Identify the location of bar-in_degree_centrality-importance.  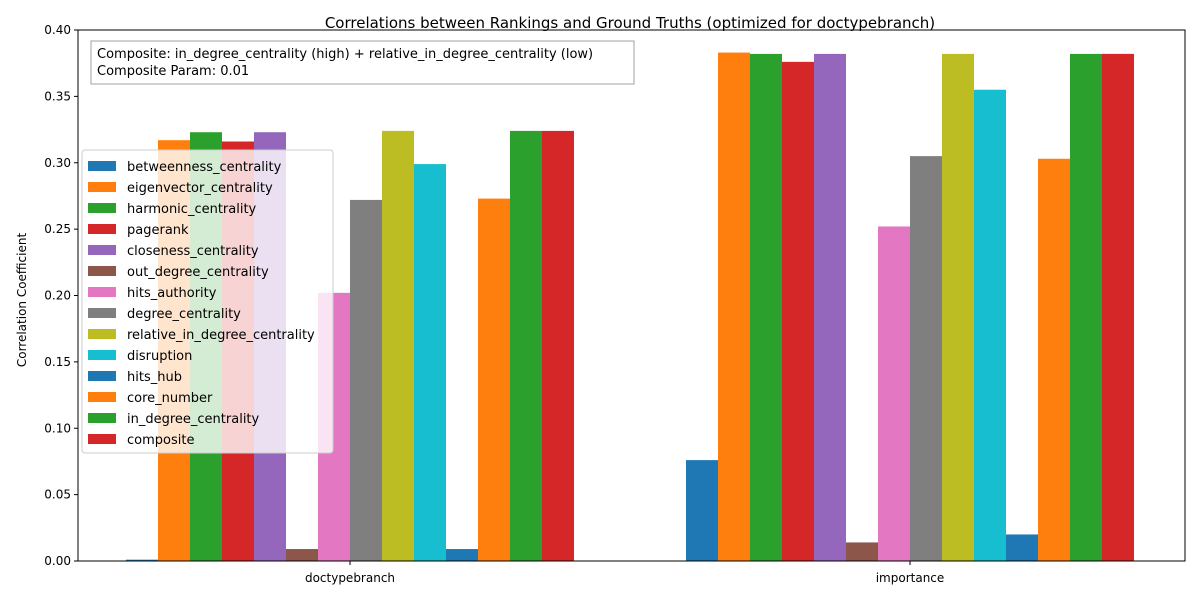
(1086, 307).